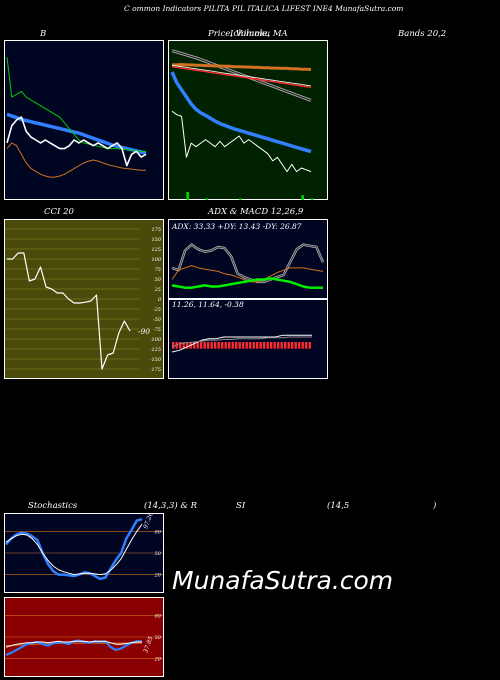  Describe the element at coordinates (156, 340) in the screenshot. I see `cci-tick-label: -100` at that location.